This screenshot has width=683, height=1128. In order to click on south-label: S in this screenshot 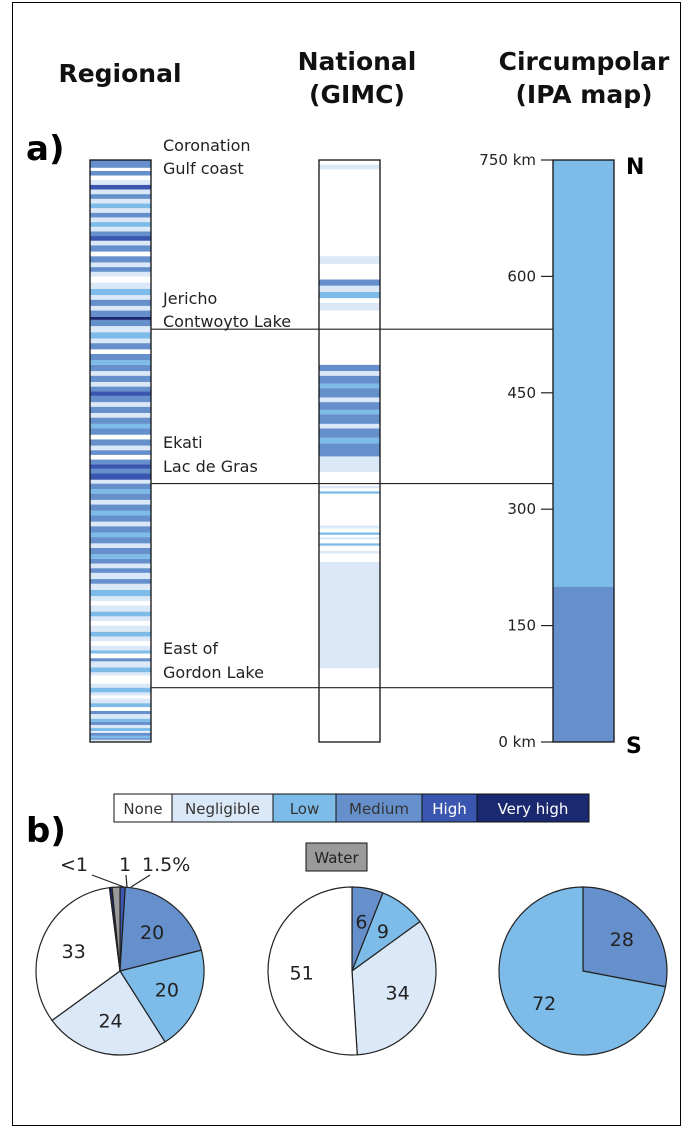, I will do `click(634, 746)`.